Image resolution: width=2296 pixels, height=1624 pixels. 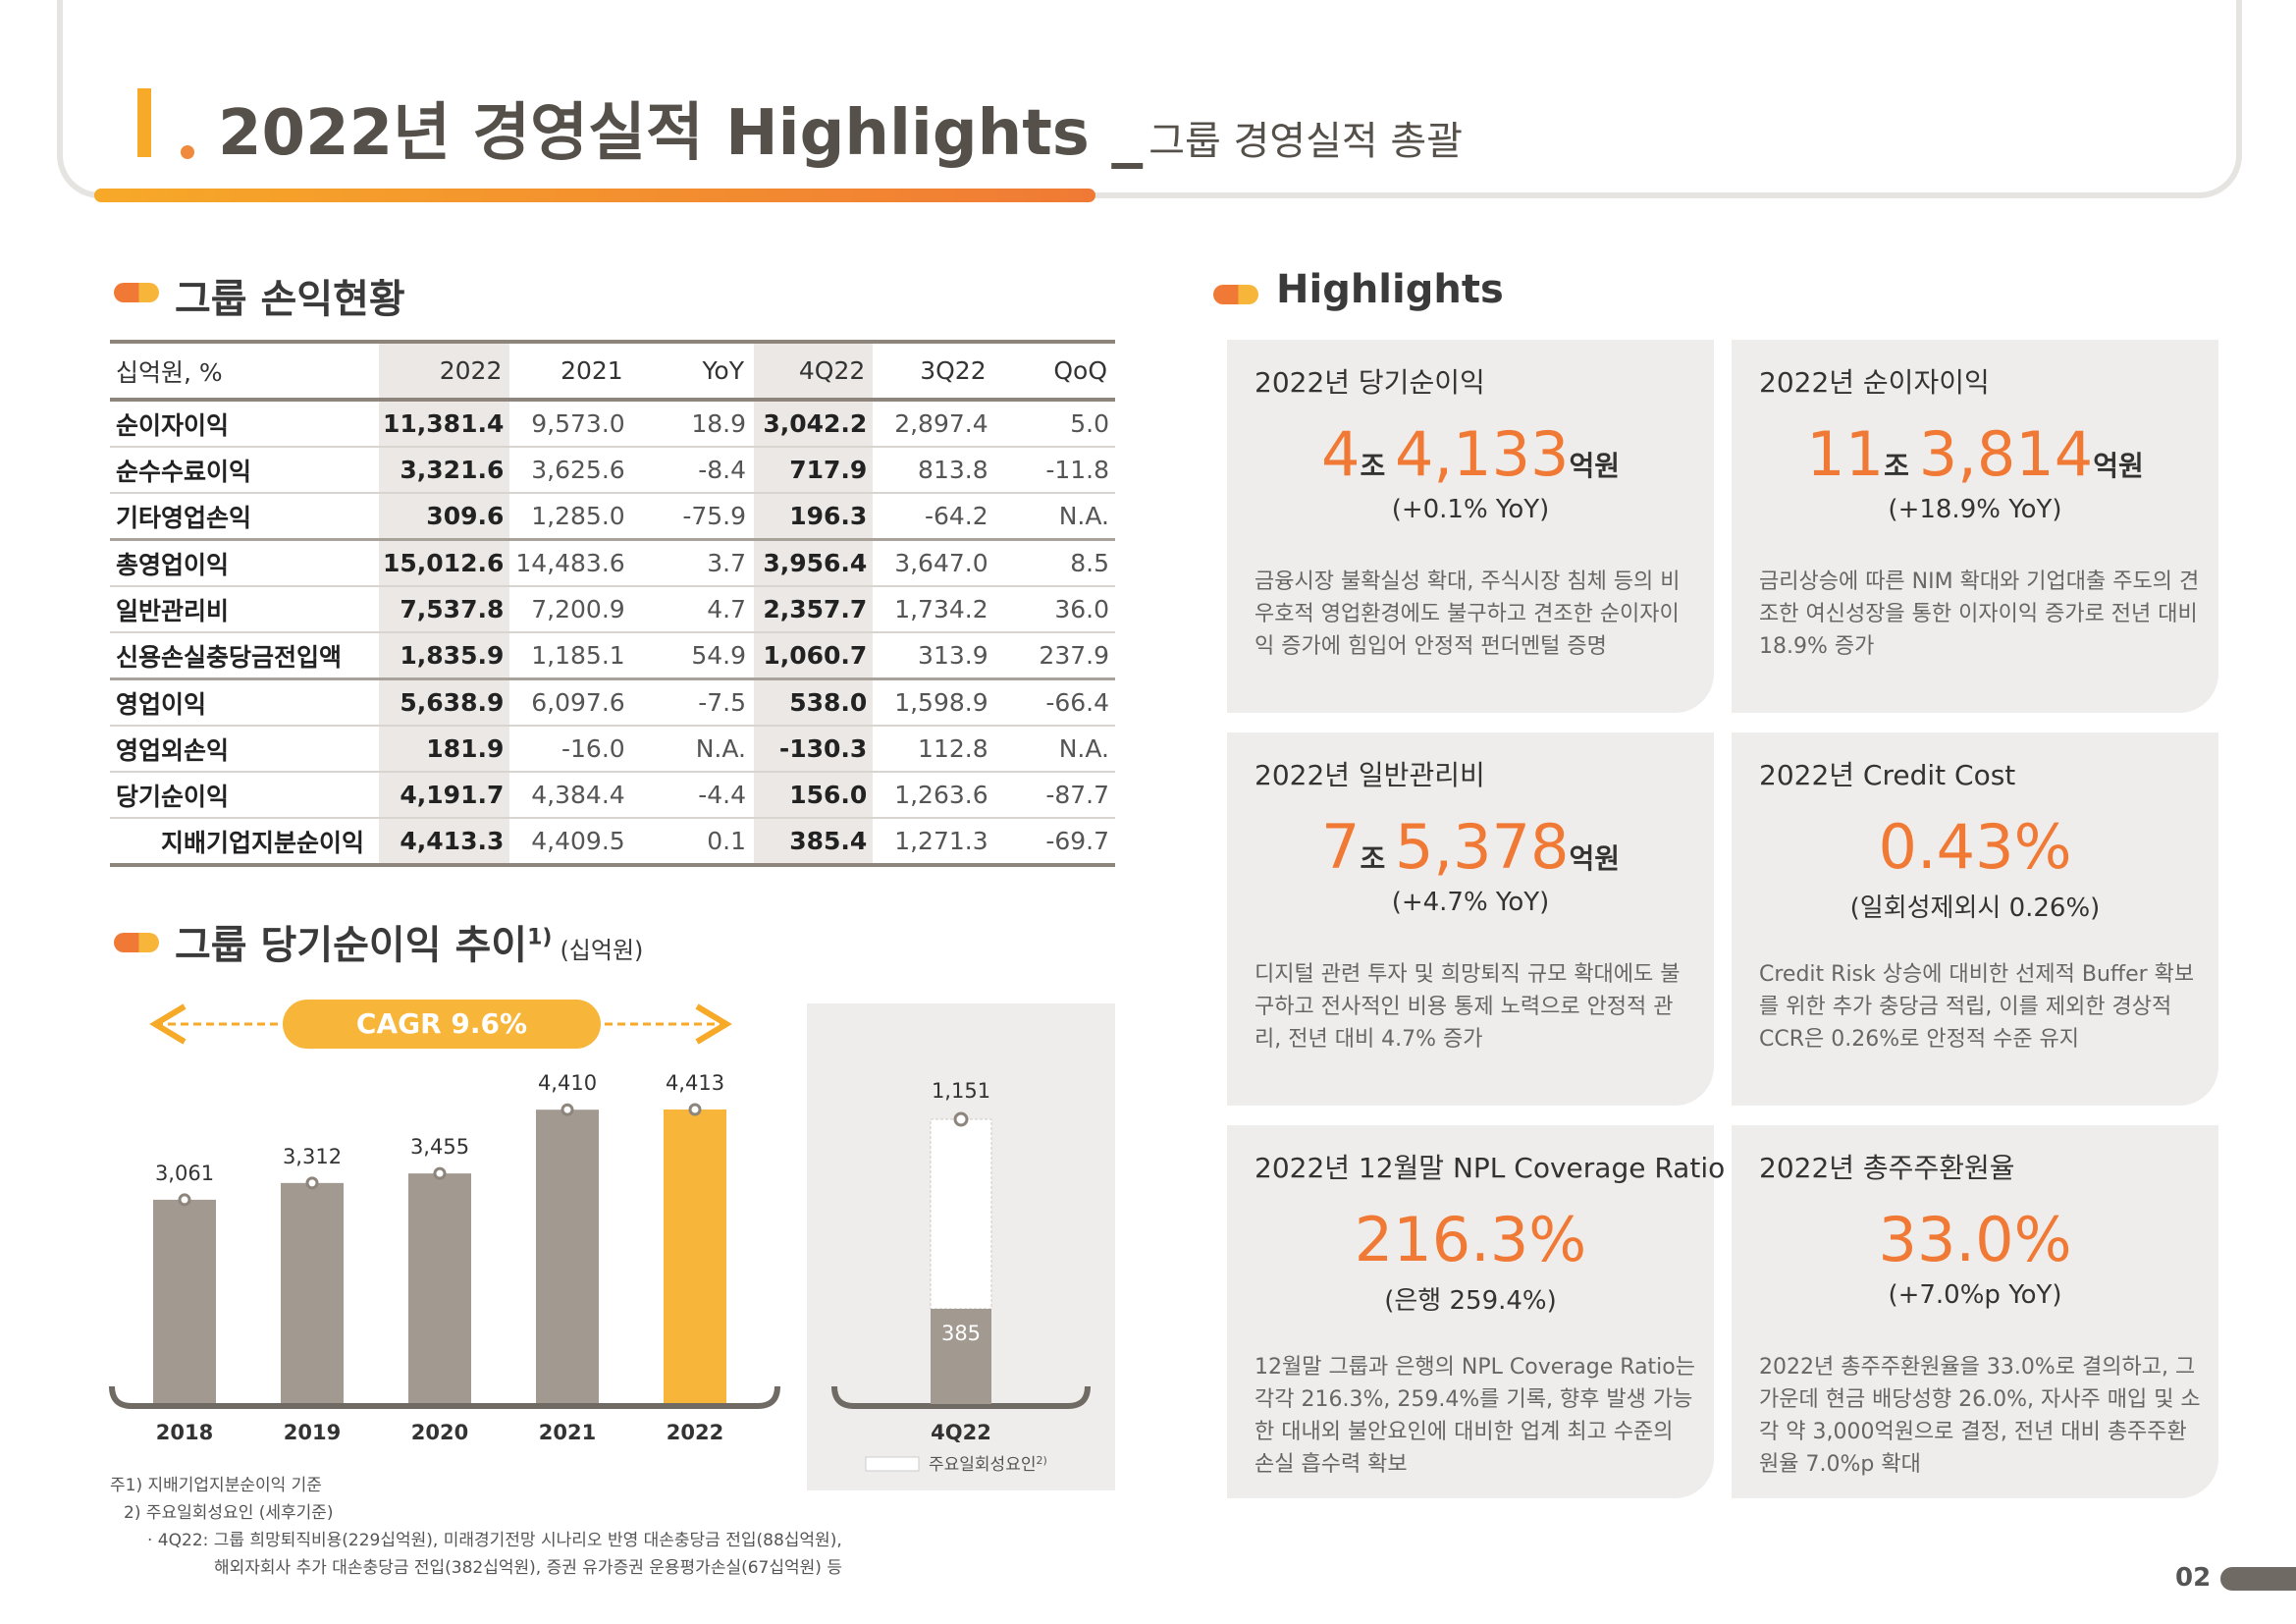 I want to click on x-tick-label: 2018, so click(x=184, y=1432).